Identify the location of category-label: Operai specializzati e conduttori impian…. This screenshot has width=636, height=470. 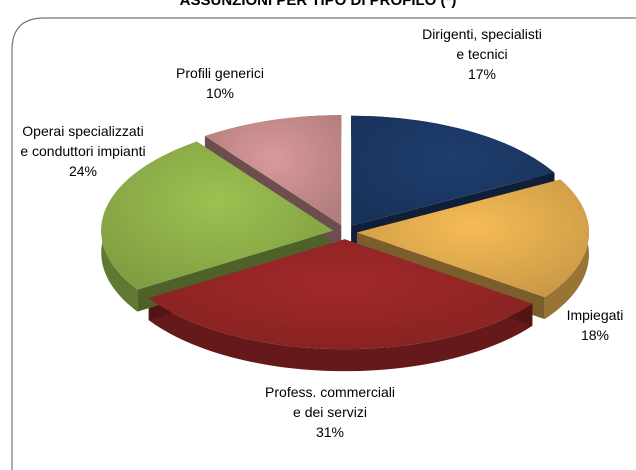
(83, 141).